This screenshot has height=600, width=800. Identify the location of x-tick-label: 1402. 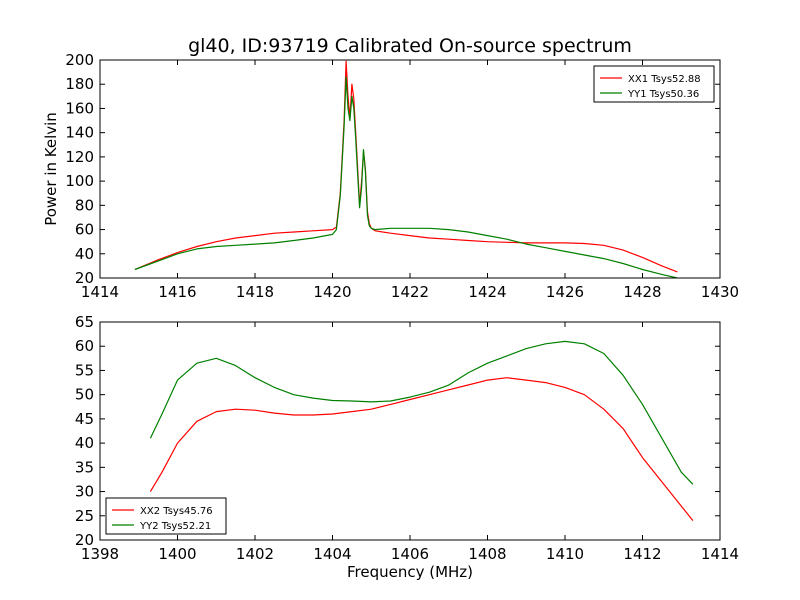
(255, 554).